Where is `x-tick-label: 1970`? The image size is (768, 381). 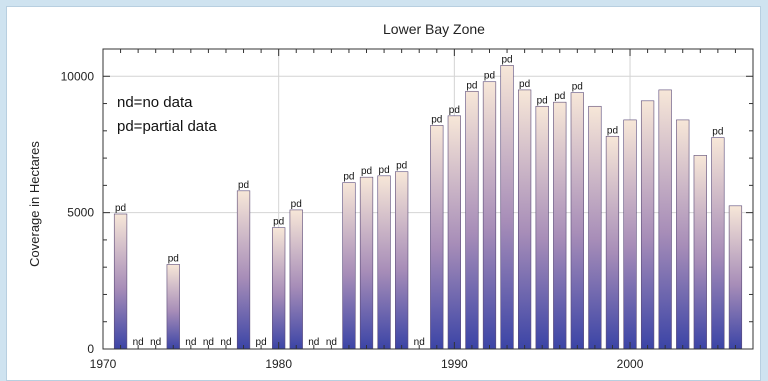
x-tick-label: 1970 is located at coordinates (103, 364).